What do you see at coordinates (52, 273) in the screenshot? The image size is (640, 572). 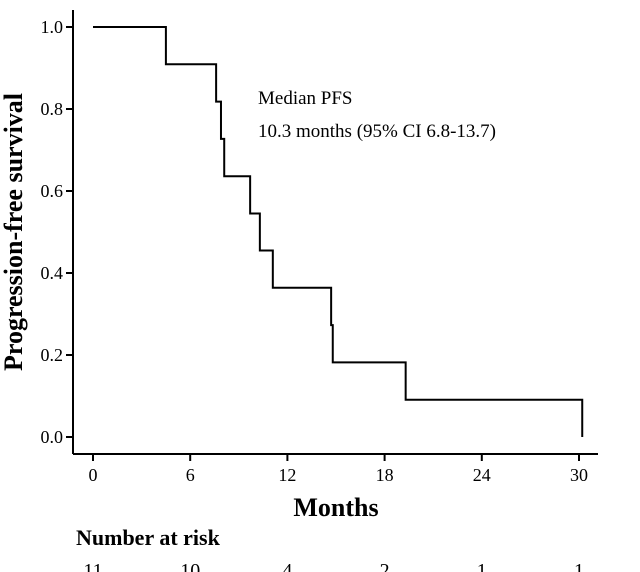 I see `y-tick-label: 0.4` at bounding box center [52, 273].